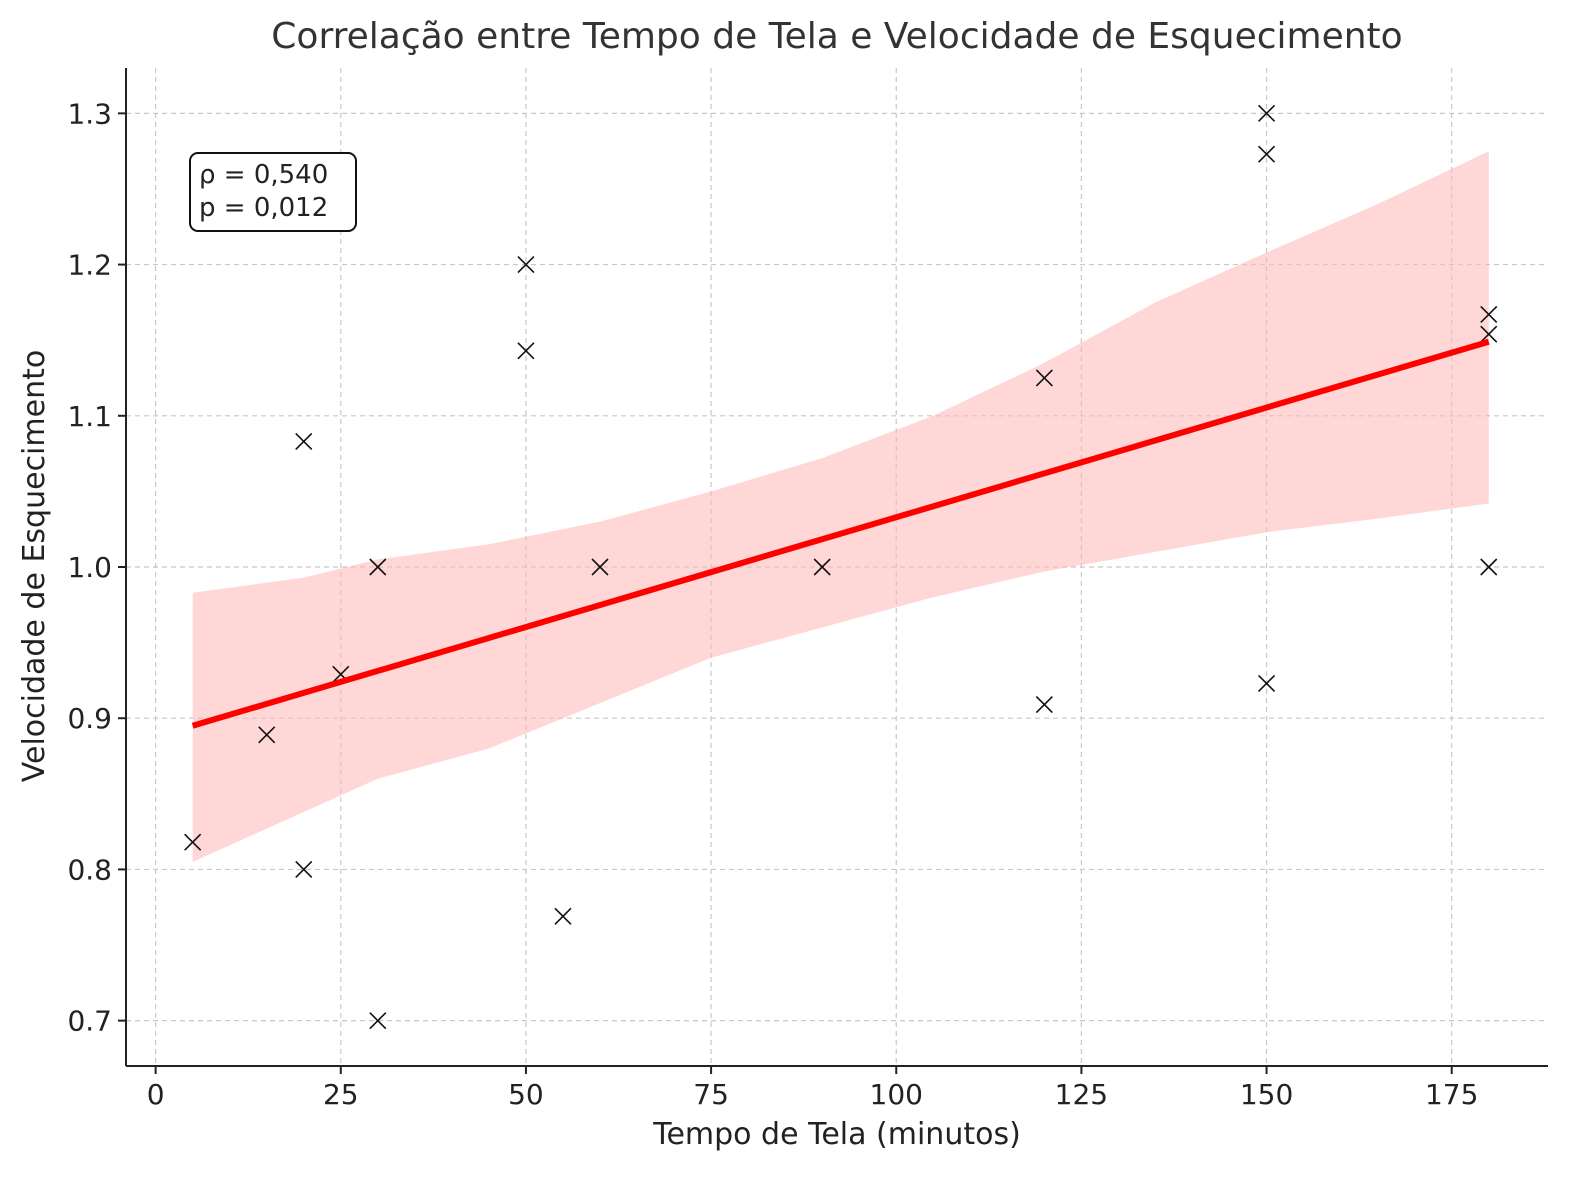 This screenshot has height=1180, width=1580. Describe the element at coordinates (263, 175) in the screenshot. I see `annotation-rho: ρ = 0,540` at that location.